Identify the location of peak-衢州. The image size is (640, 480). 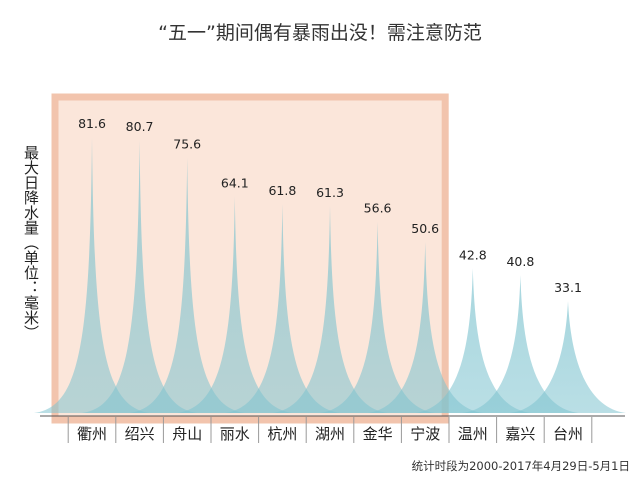
(92, 275).